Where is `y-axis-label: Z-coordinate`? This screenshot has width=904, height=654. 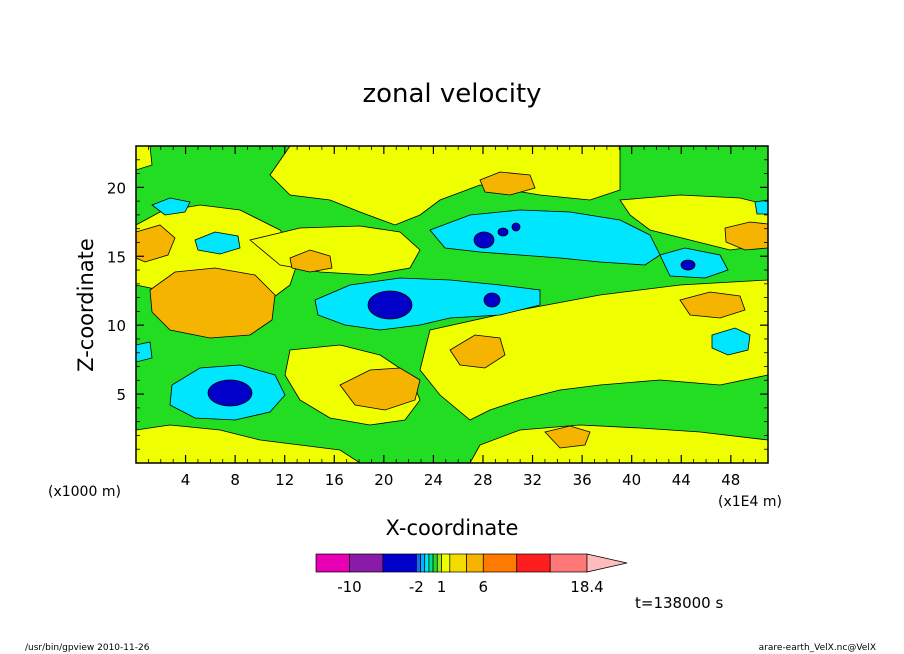
y-axis-label: Z-coordinate is located at coordinates (86, 305).